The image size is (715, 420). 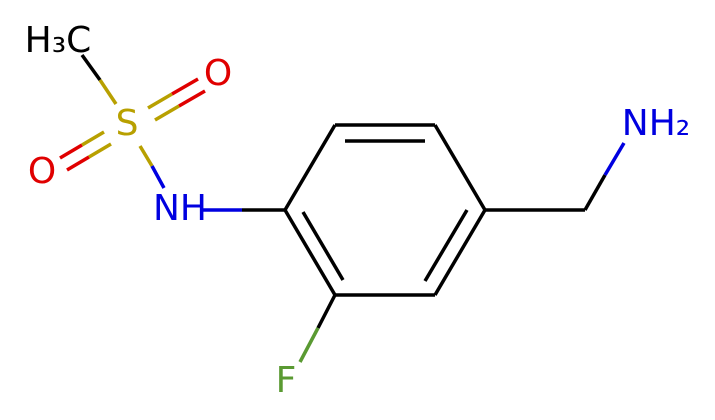 What do you see at coordinates (286, 380) in the screenshot?
I see `atom-label: F` at bounding box center [286, 380].